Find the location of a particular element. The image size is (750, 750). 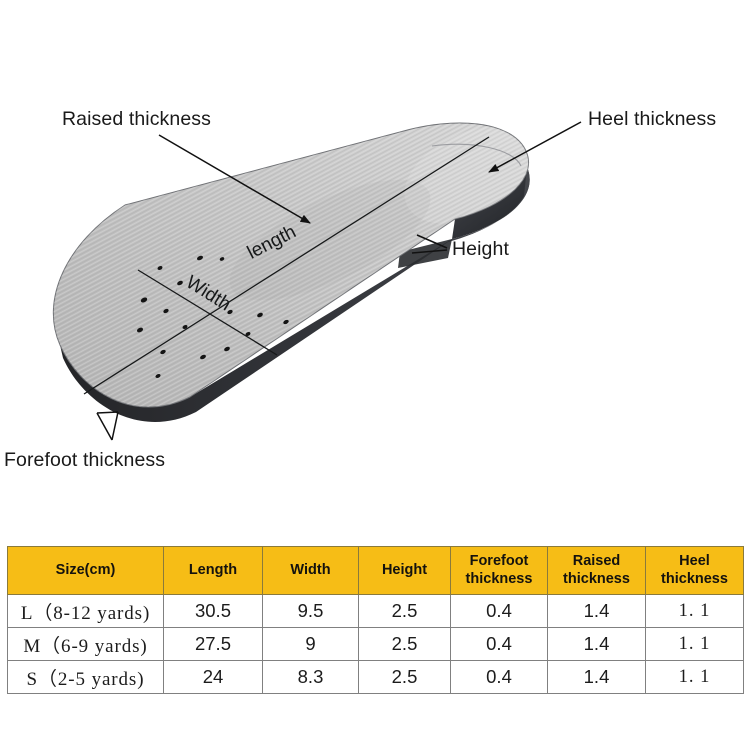

col-header-size-line1: Size(cm) is located at coordinates (85, 569).